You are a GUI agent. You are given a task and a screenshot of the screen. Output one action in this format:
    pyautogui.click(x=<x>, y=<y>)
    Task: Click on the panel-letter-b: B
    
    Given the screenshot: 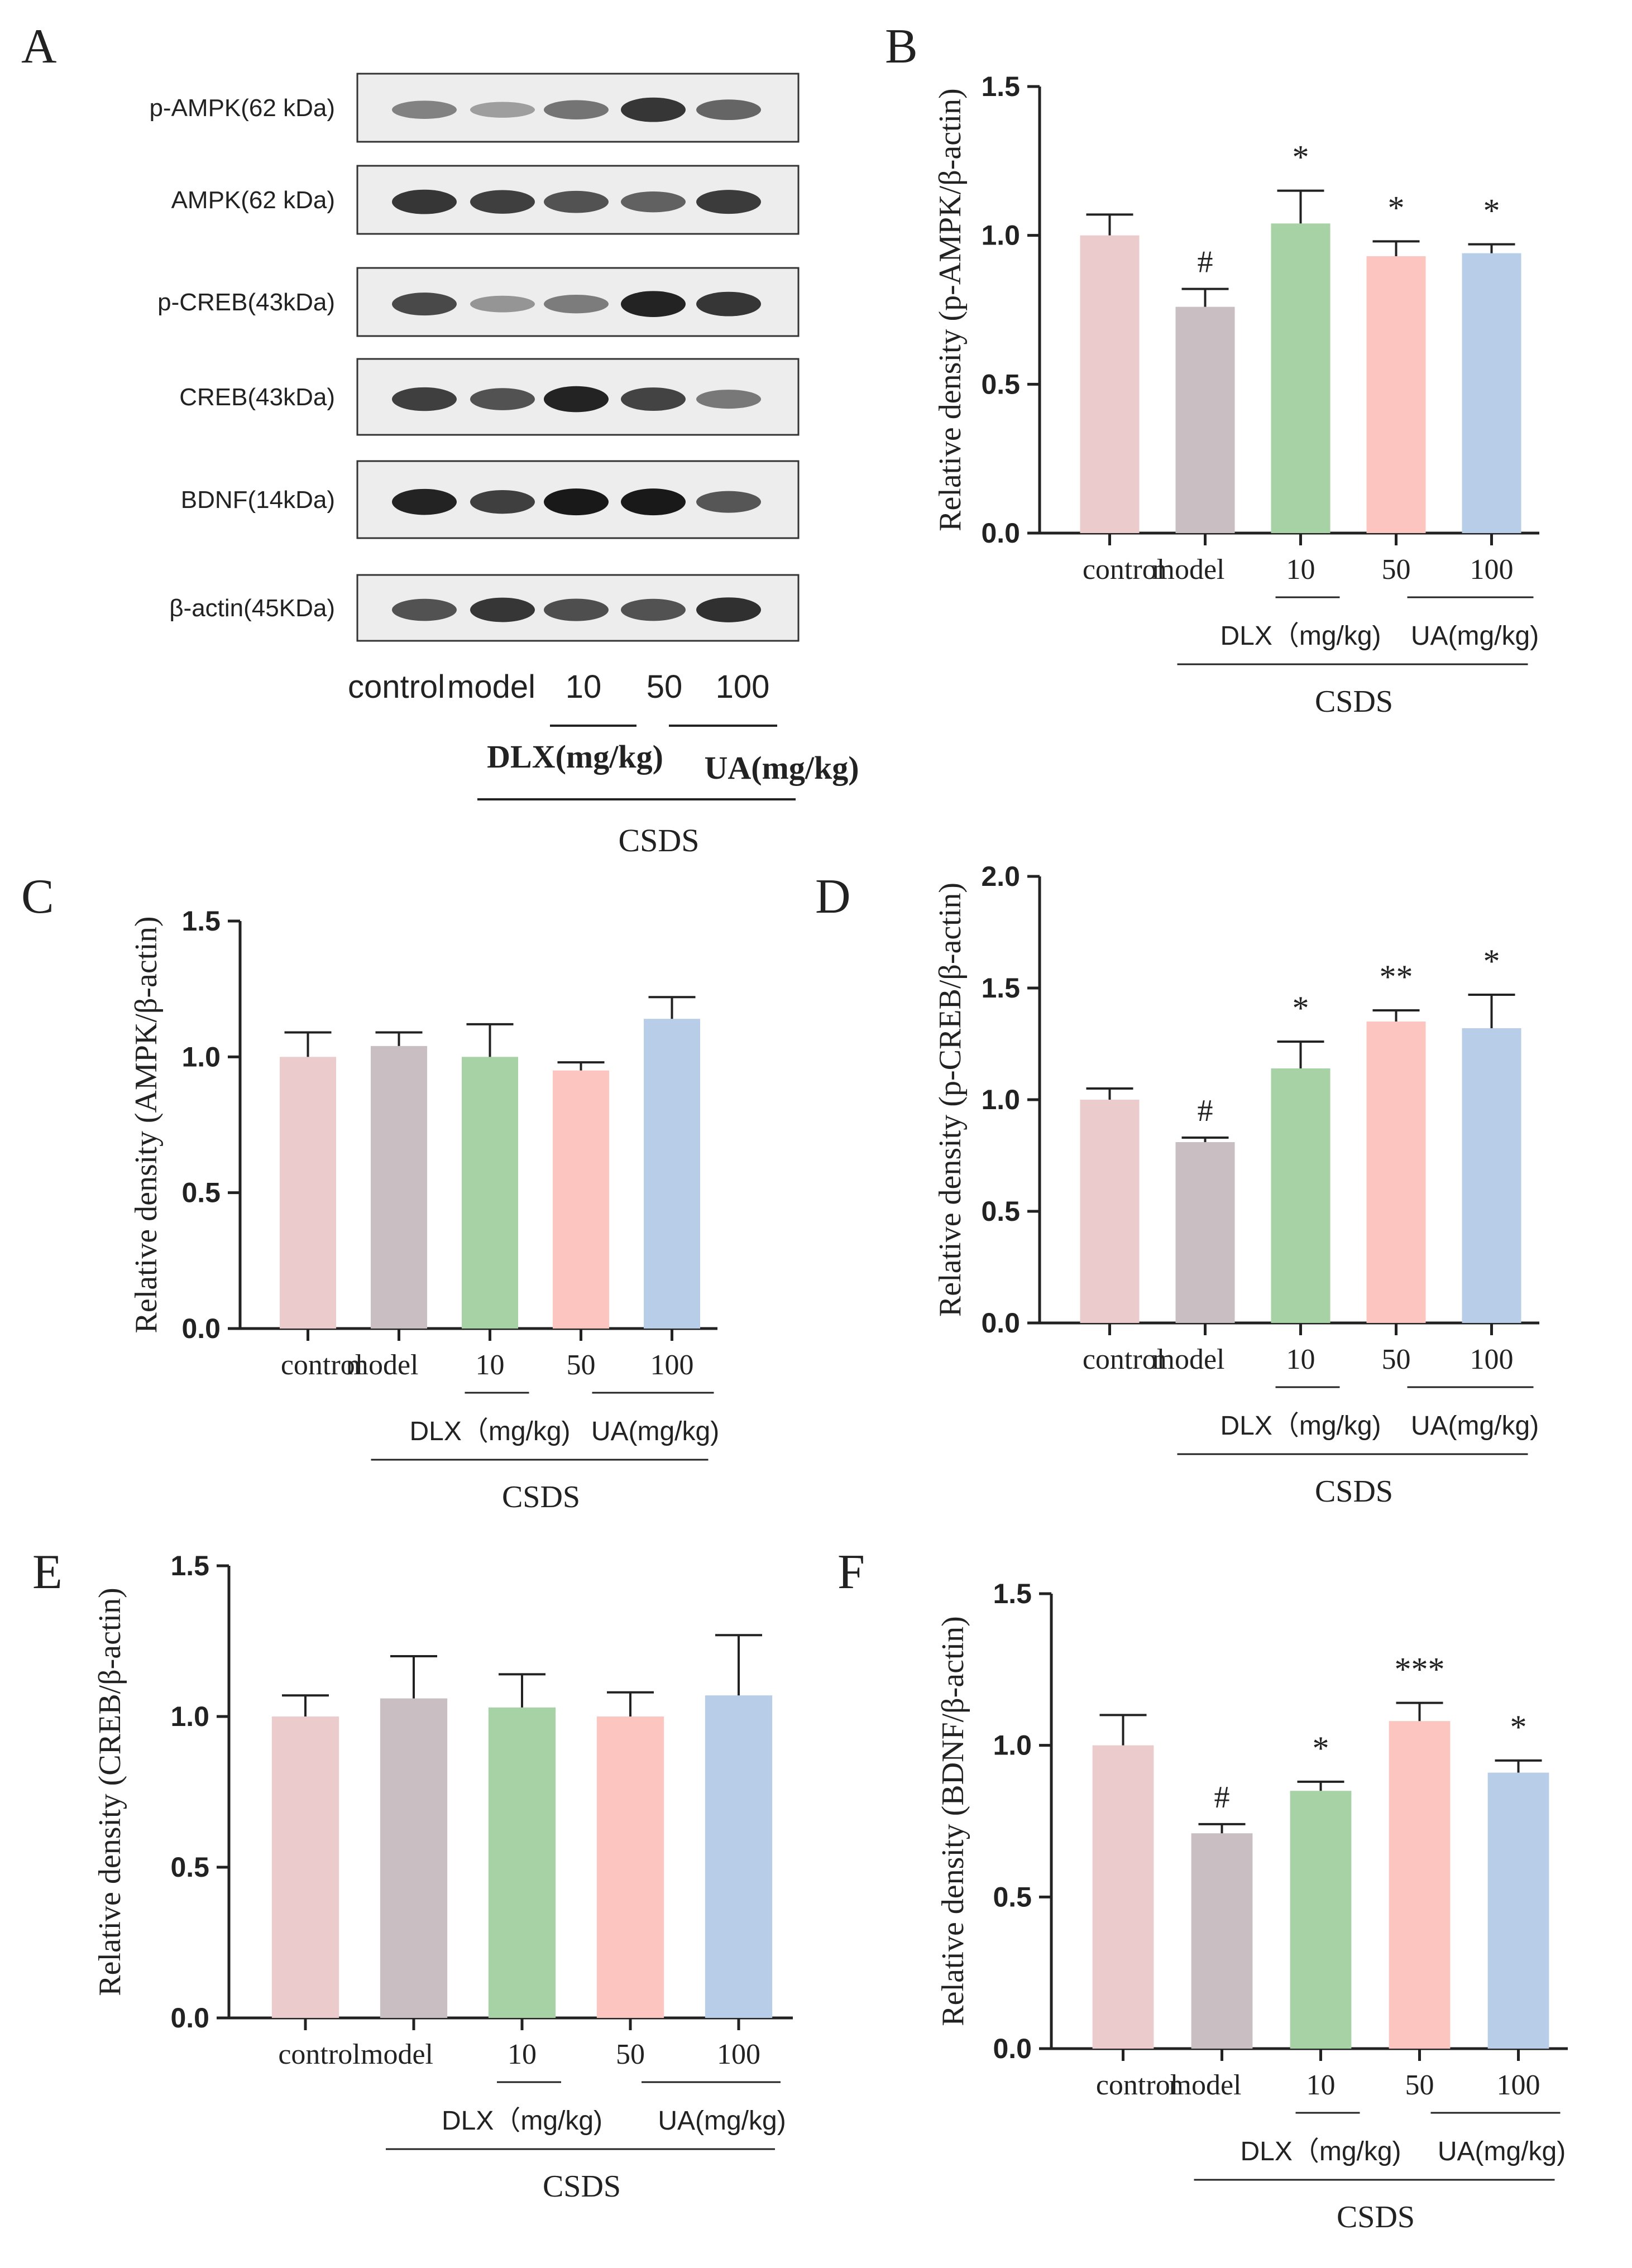 What is the action you would take?
    pyautogui.click(x=901, y=47)
    